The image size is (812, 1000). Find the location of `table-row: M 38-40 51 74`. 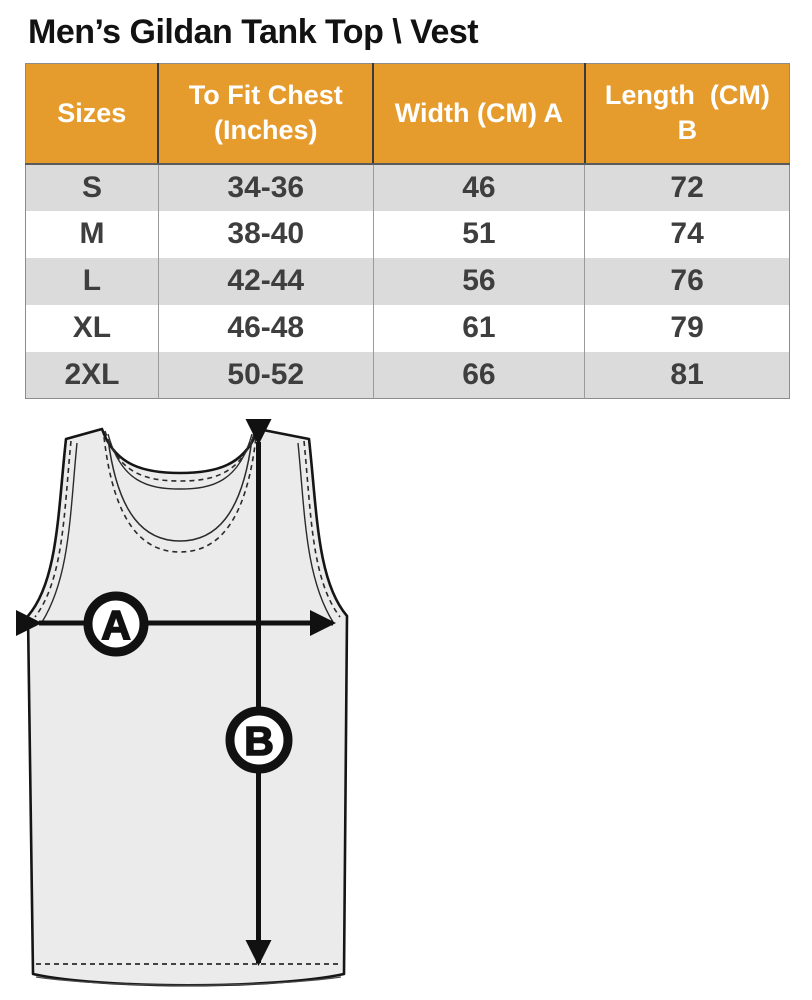

table-row: M 38-40 51 74 is located at coordinates (407, 234).